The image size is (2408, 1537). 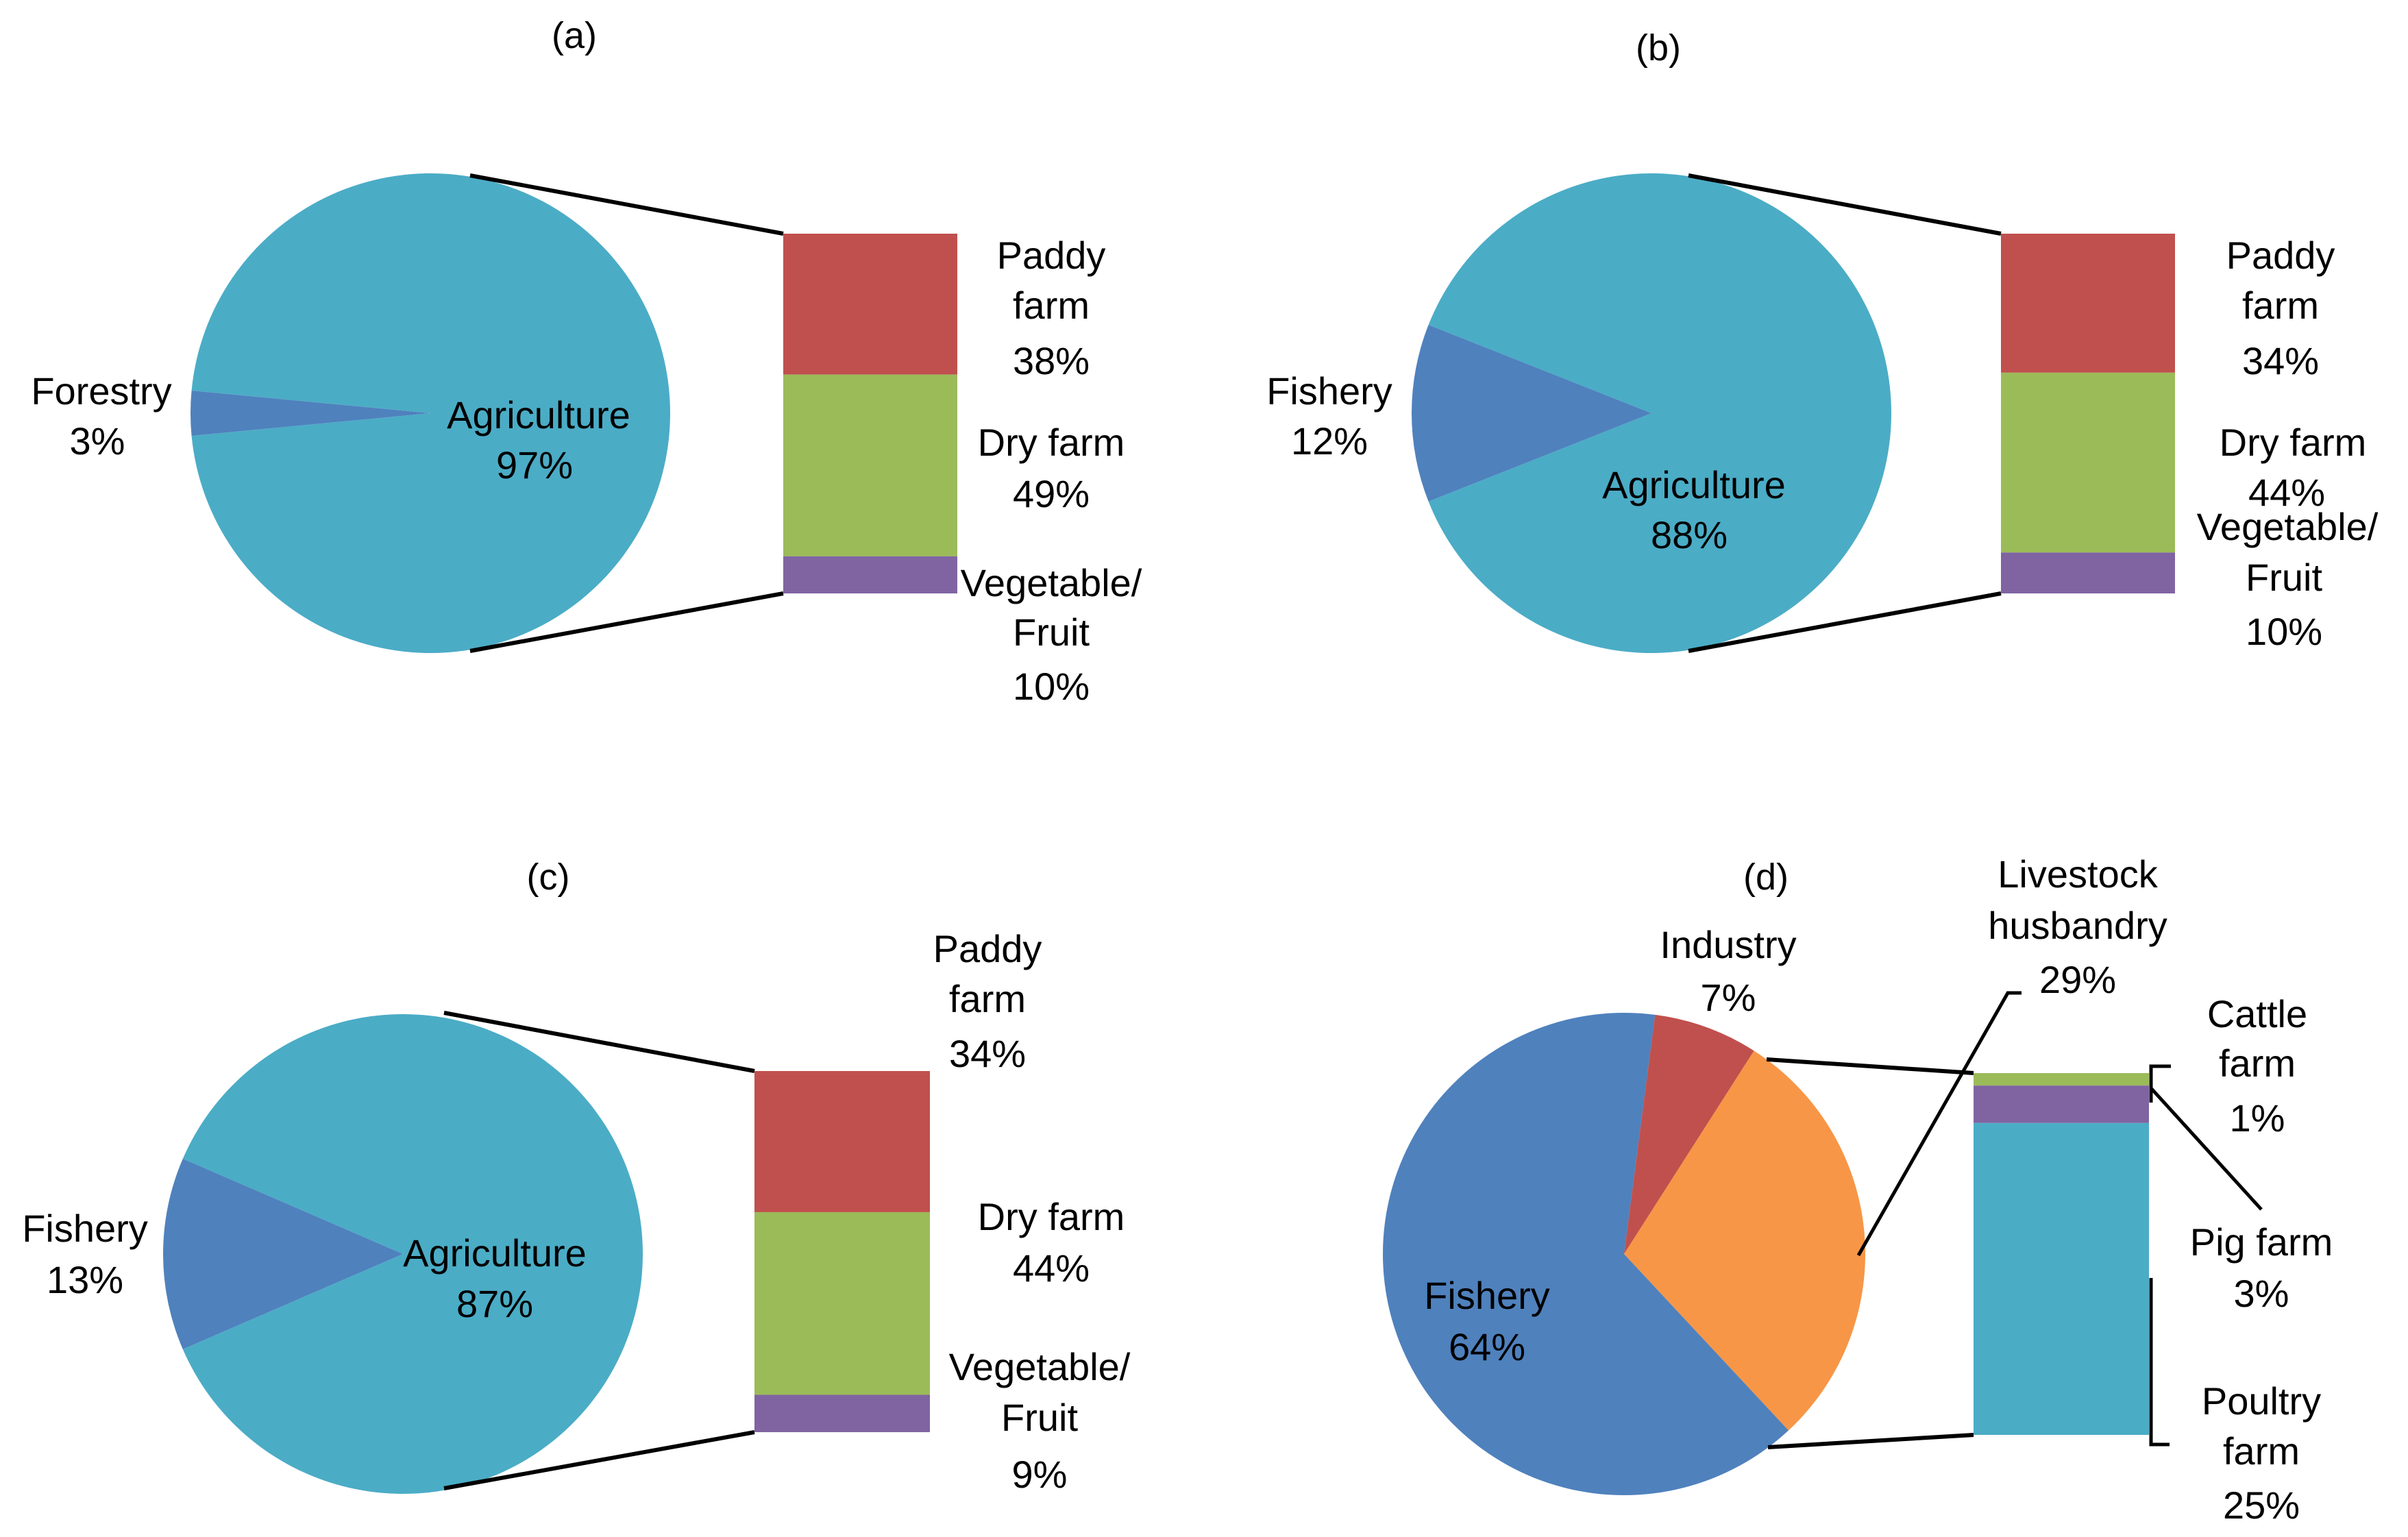 I want to click on panel-a-label-vegfruit-2: Fruit, so click(x=1051, y=632).